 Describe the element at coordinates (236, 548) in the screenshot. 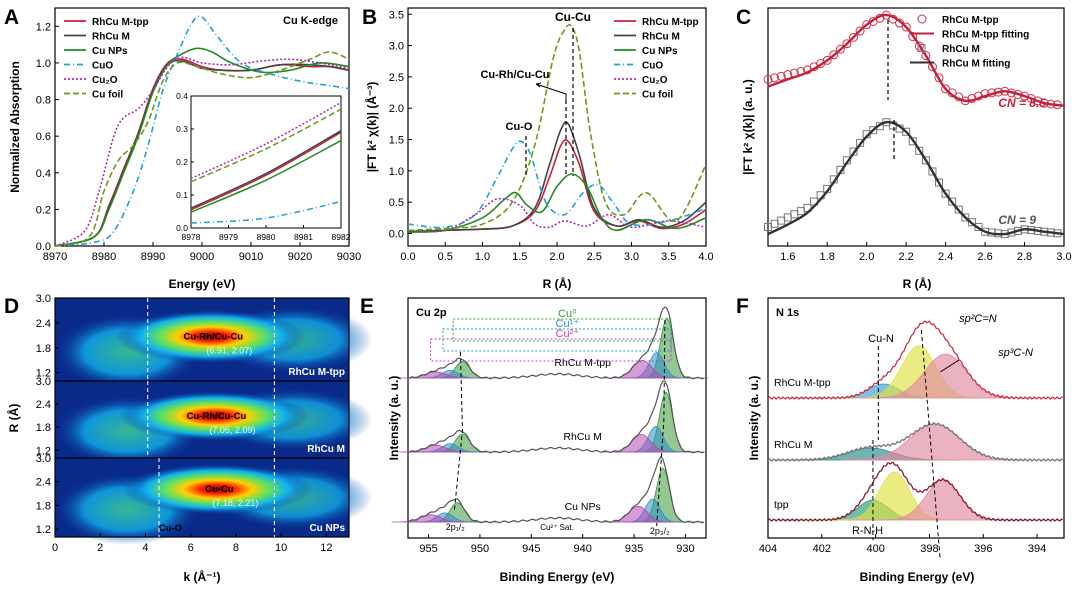

I see `panel-d-xtick-label: 8` at that location.